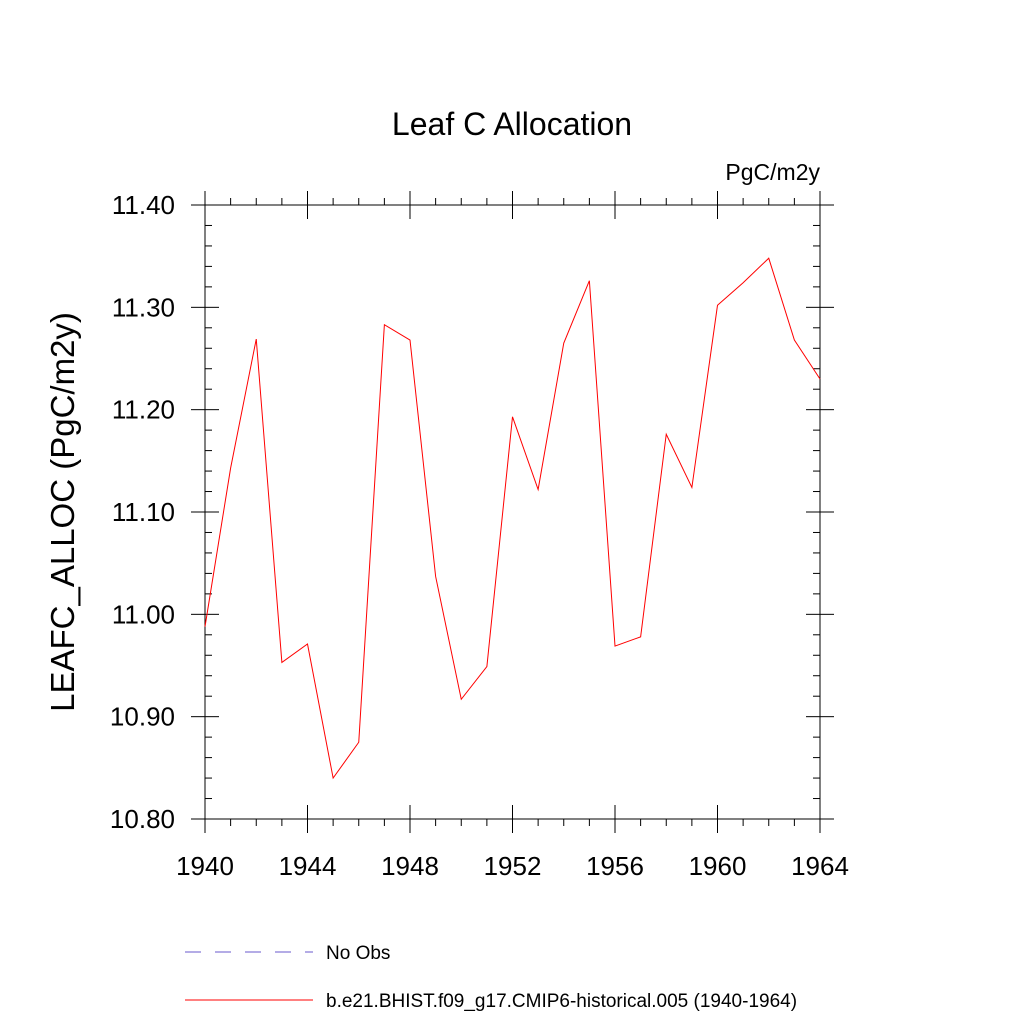  What do you see at coordinates (512, 124) in the screenshot?
I see `chart-title: Leaf C Allocation` at bounding box center [512, 124].